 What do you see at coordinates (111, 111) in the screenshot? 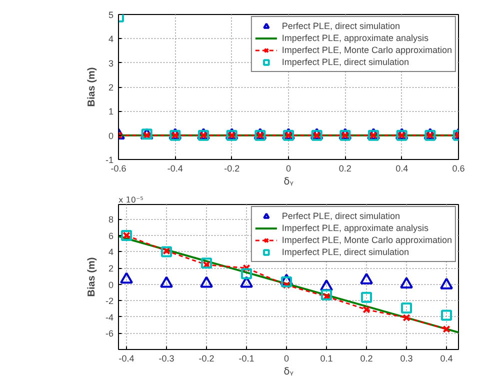
I see `y-tick-label: 1` at bounding box center [111, 111].